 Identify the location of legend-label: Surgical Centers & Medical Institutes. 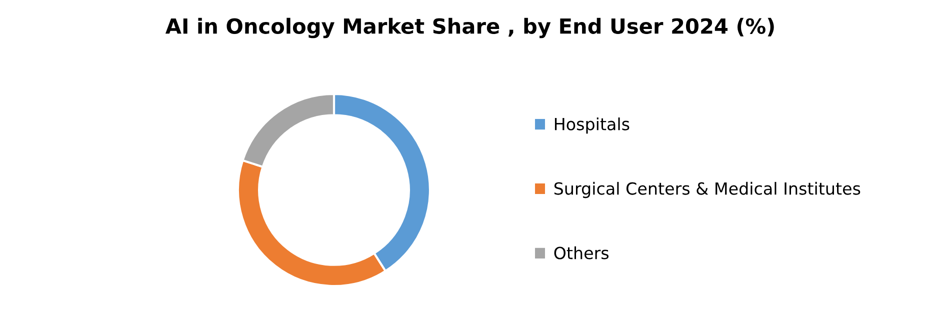
(707, 190).